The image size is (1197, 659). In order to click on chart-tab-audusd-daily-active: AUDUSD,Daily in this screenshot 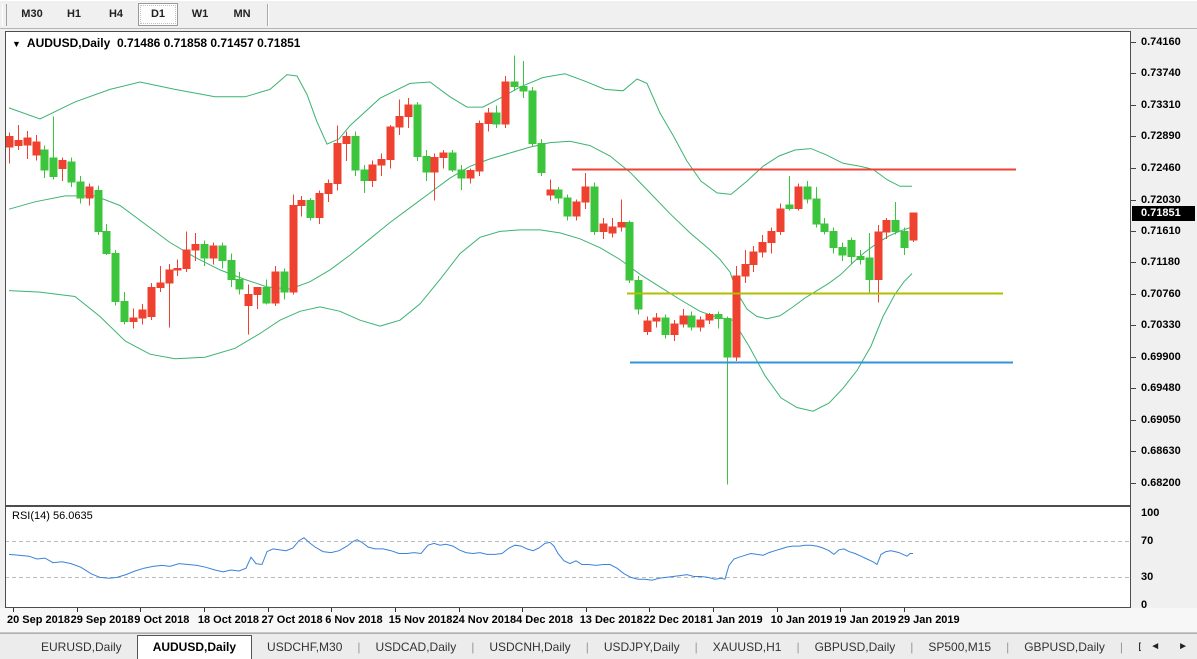, I will do `click(194, 646)`.